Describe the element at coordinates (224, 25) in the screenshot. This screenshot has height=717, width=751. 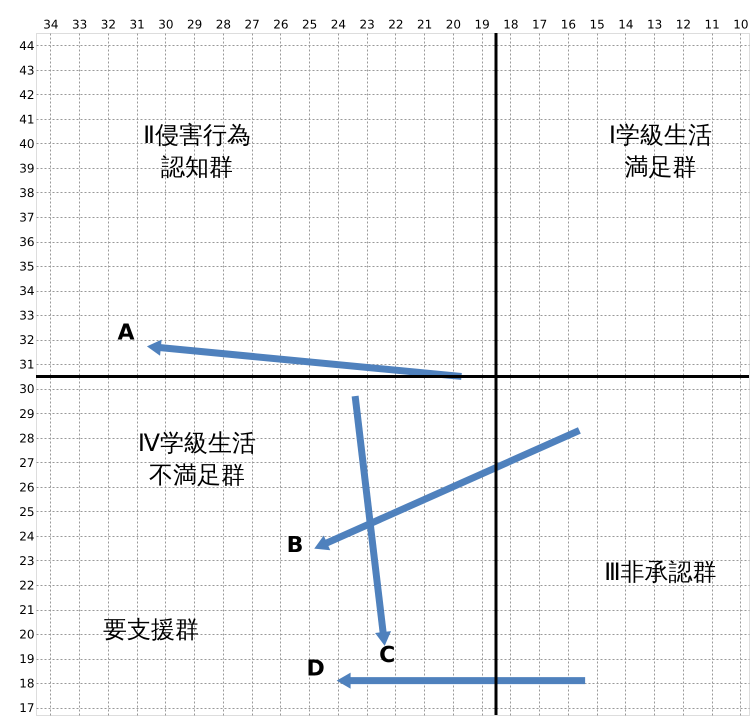
I see `x-tick-label: 28` at that location.